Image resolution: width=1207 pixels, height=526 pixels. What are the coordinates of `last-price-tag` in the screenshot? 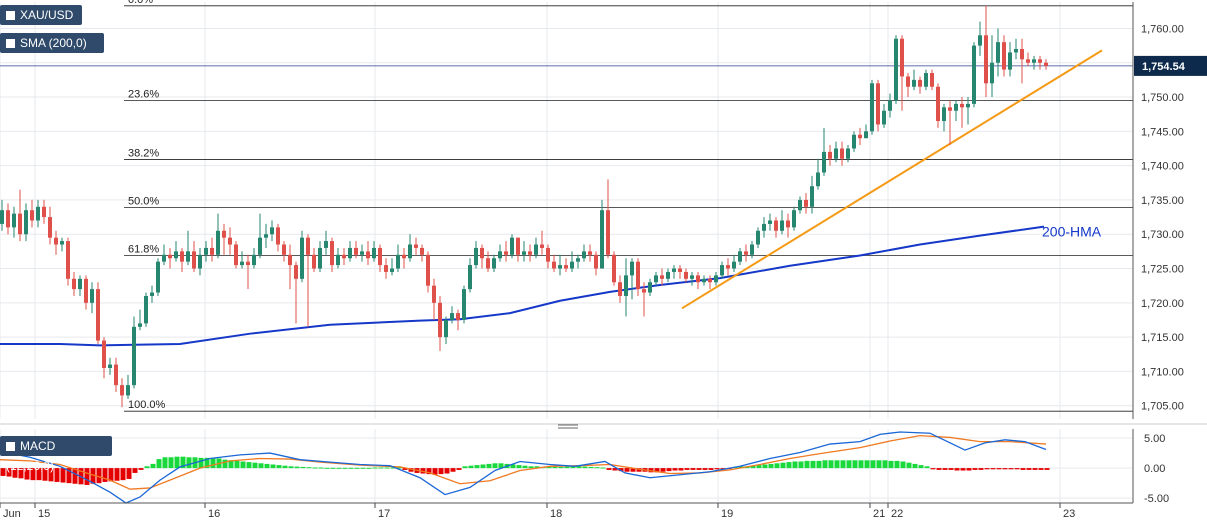 It's located at (1170, 65).